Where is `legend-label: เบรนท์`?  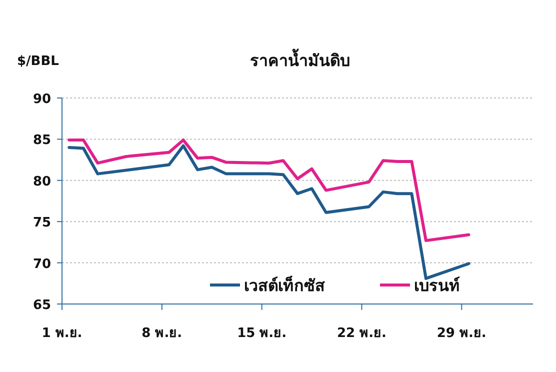 legend-label: เบรนท์ is located at coordinates (437, 285).